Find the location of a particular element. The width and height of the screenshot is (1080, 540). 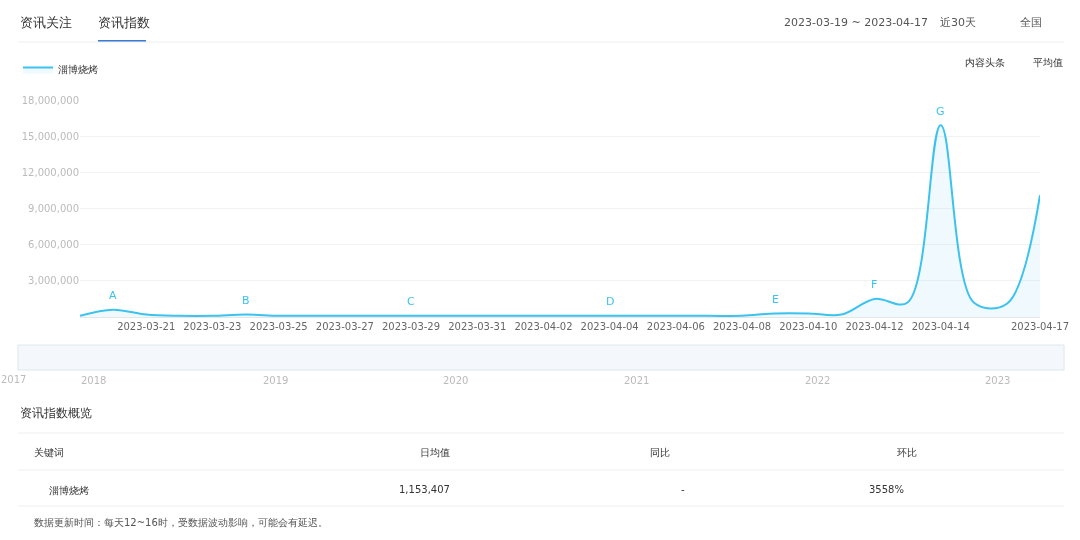

text: 2021 is located at coordinates (637, 380).